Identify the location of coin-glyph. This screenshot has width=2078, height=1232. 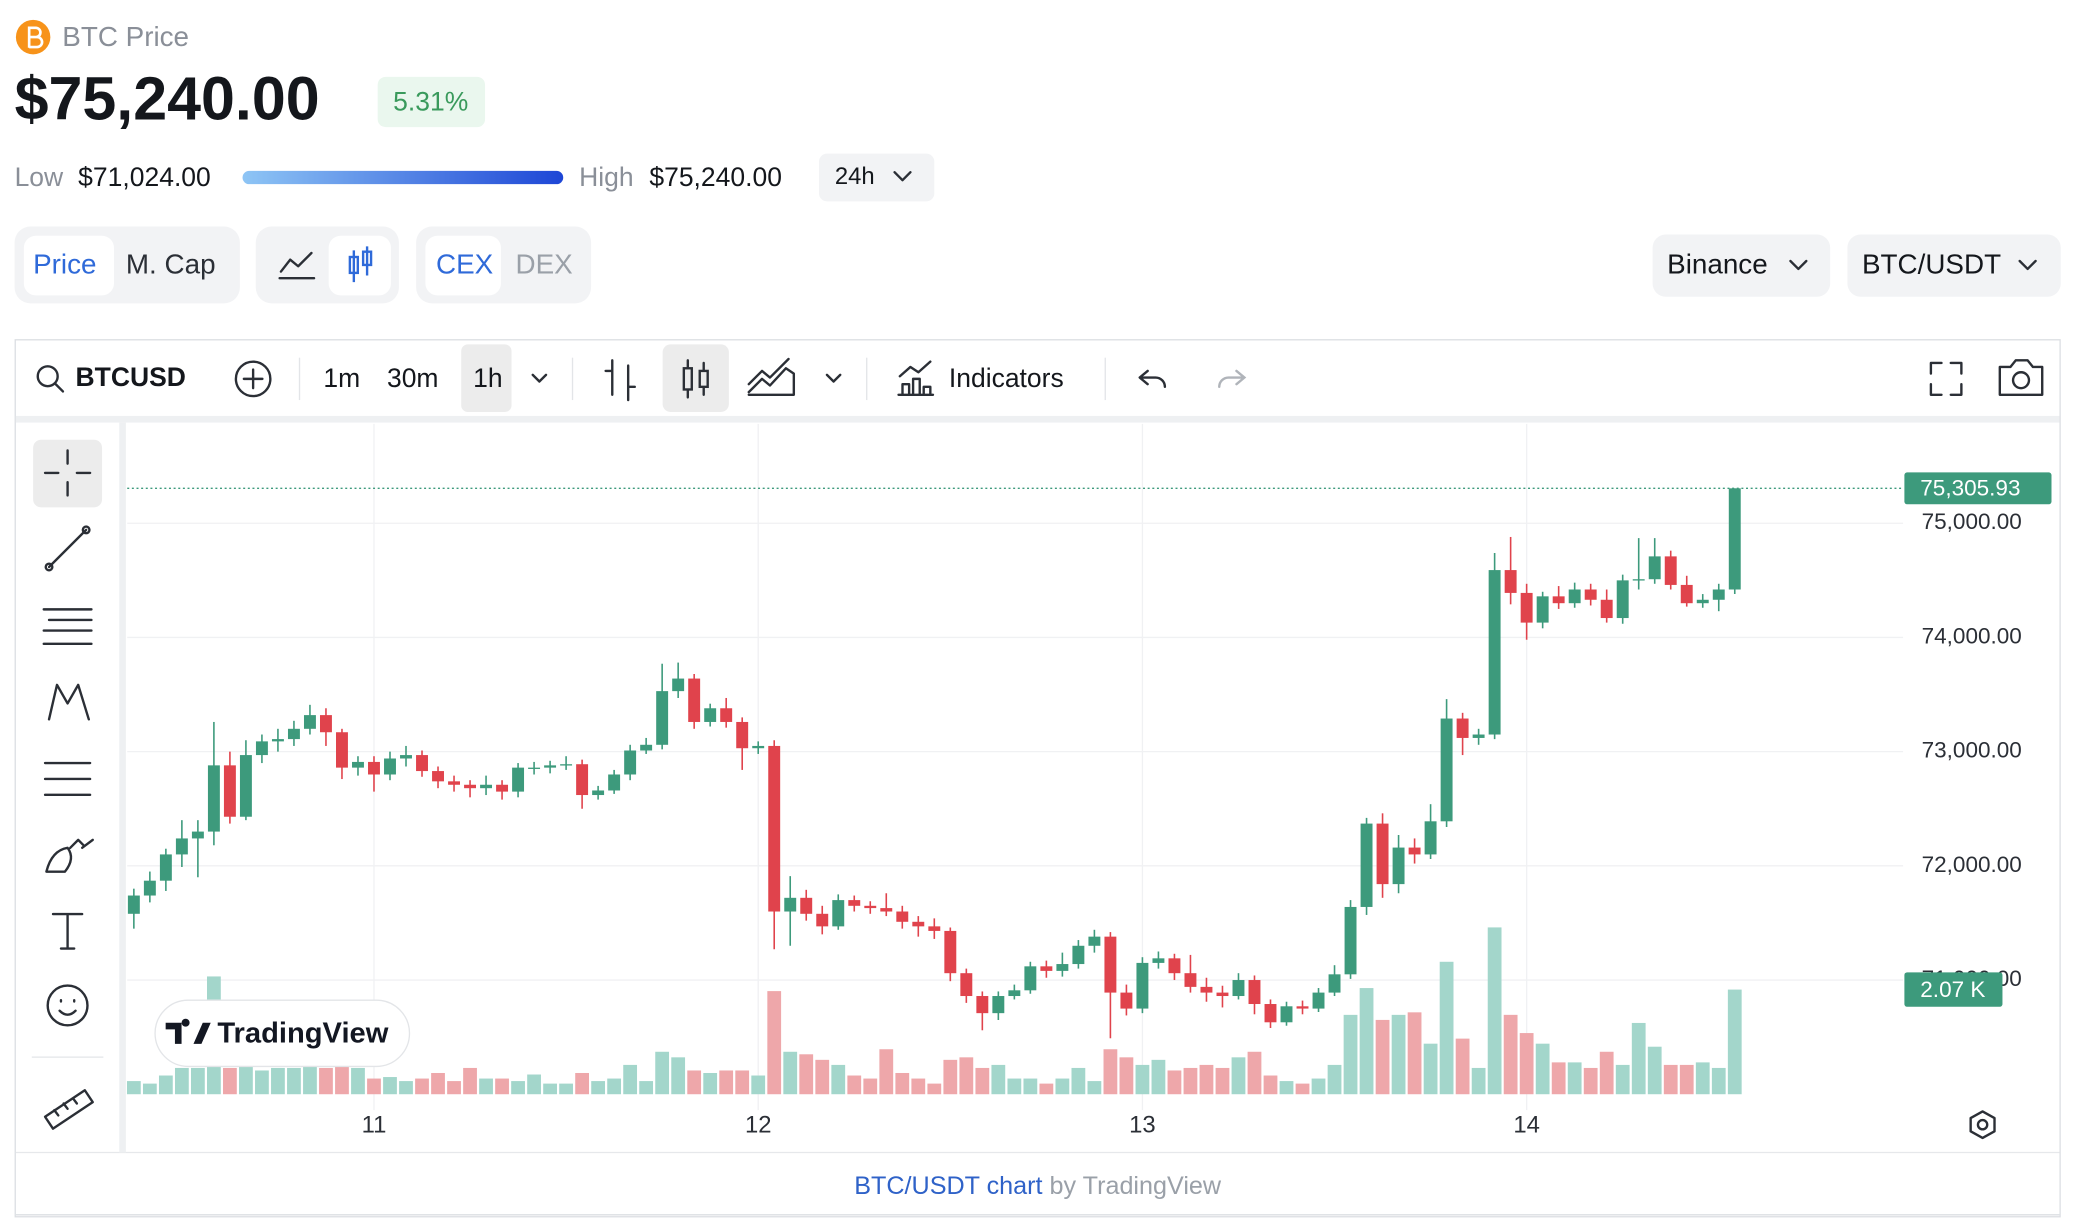
(35, 37).